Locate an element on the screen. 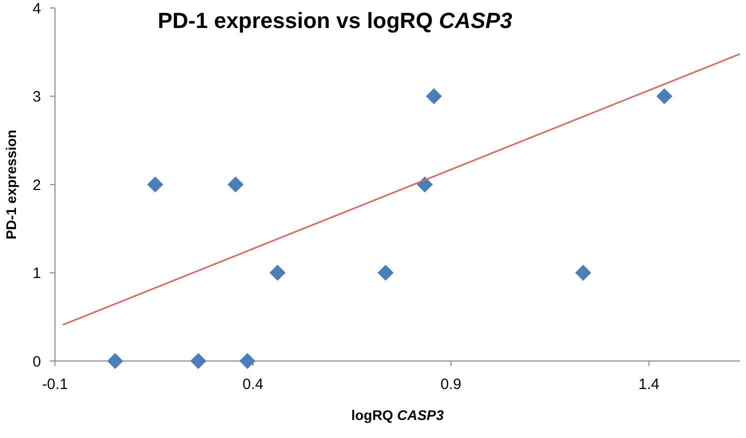 Image resolution: width=746 pixels, height=438 pixels. y-axis-title: PD-1 expression is located at coordinates (11, 185).